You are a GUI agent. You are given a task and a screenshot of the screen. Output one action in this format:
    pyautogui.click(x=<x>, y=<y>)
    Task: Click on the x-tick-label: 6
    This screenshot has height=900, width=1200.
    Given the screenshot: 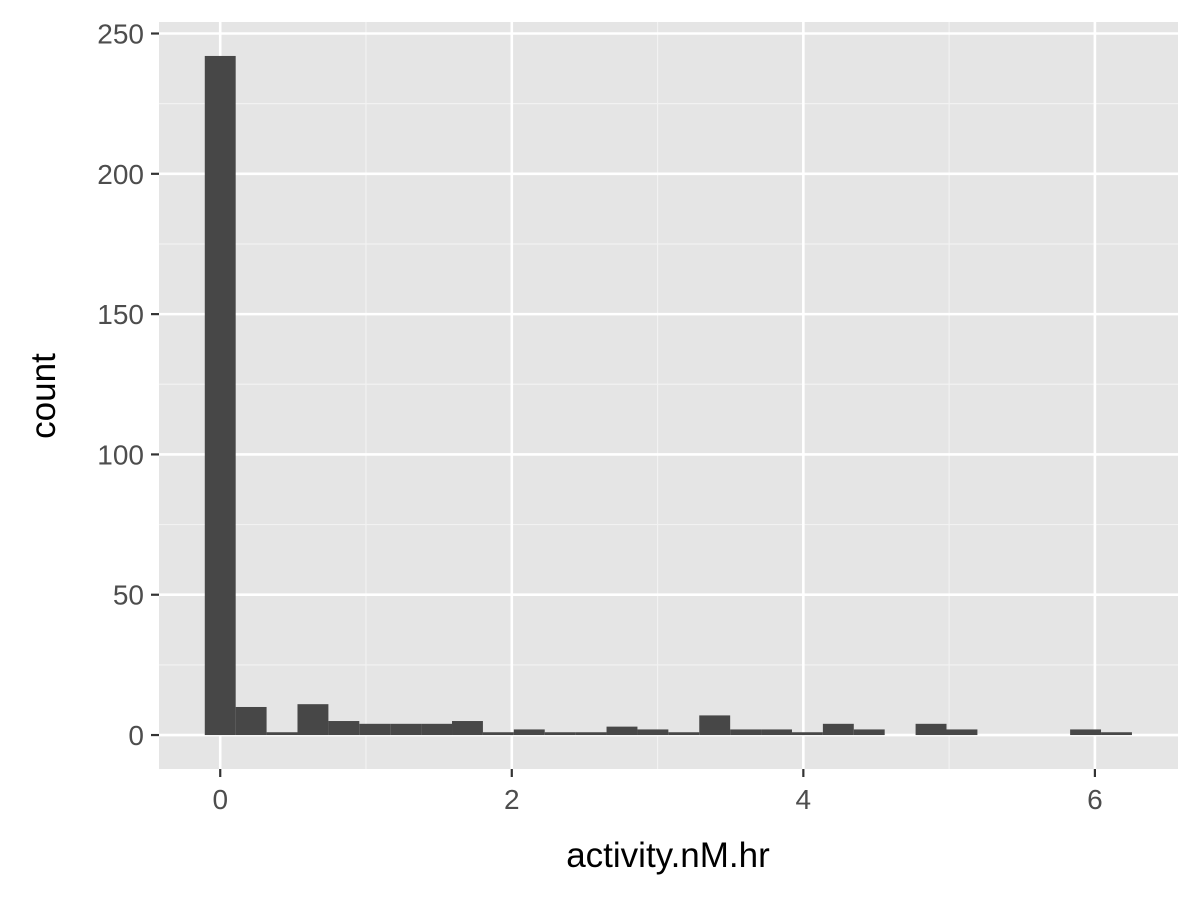 What is the action you would take?
    pyautogui.click(x=1095, y=799)
    